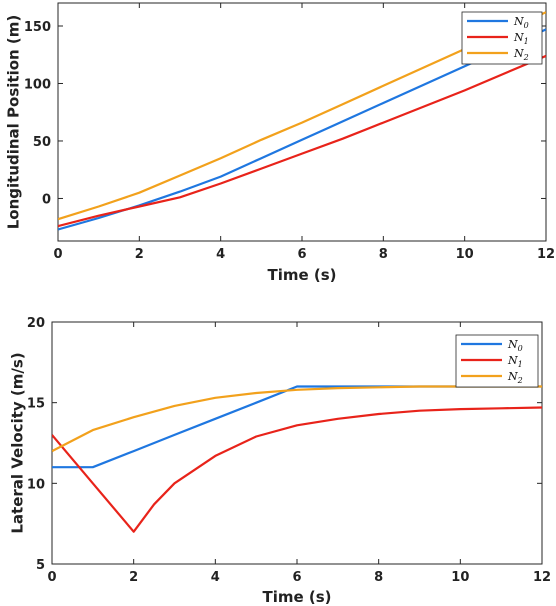 The width and height of the screenshot is (556, 606). What do you see at coordinates (37, 27) in the screenshot?
I see `y-tick-label: 150` at bounding box center [37, 27].